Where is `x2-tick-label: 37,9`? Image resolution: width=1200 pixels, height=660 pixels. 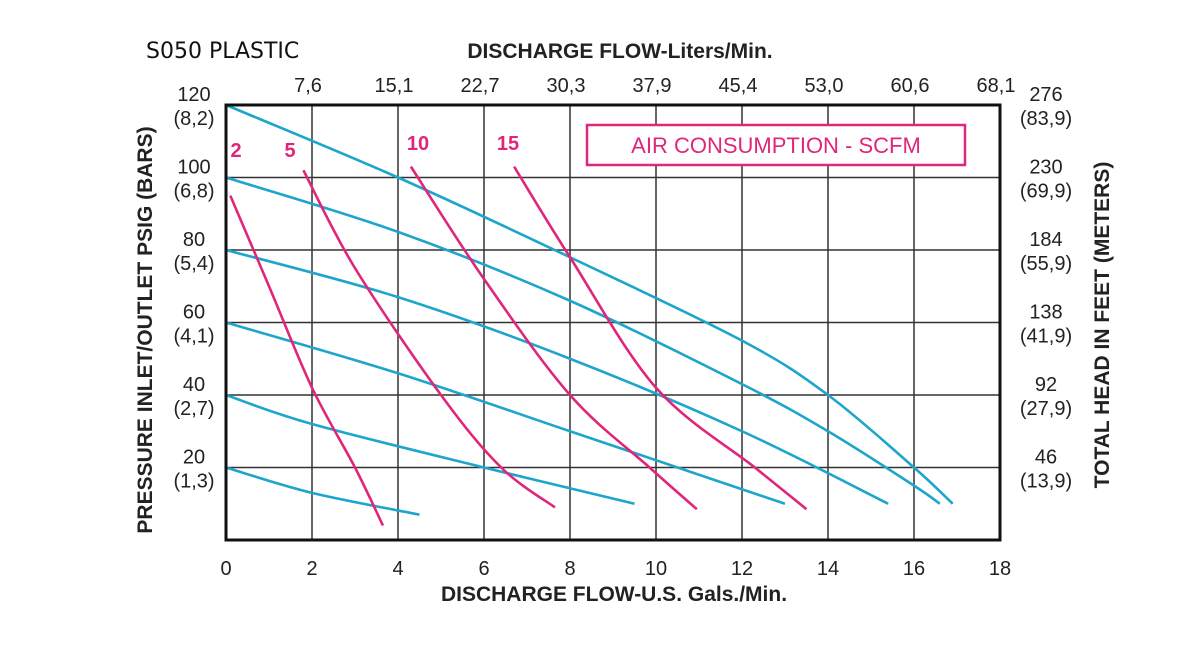
x2-tick-label: 37,9 is located at coordinates (652, 86).